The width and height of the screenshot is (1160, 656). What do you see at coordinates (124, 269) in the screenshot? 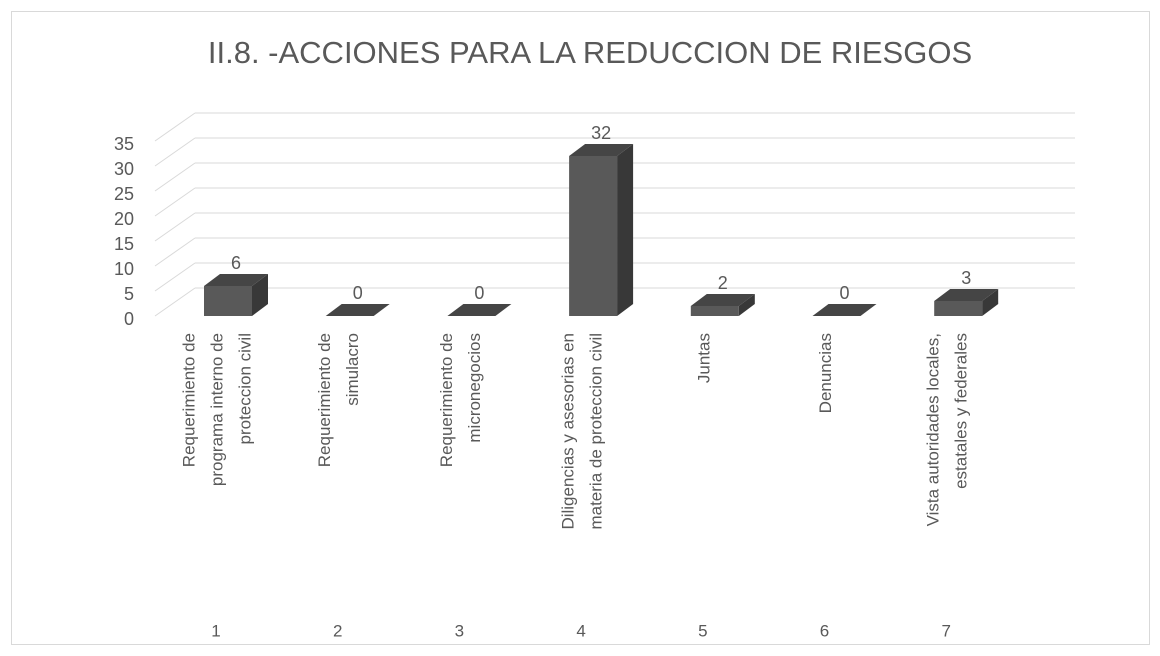
I see `y-tick-label: 10` at bounding box center [124, 269].